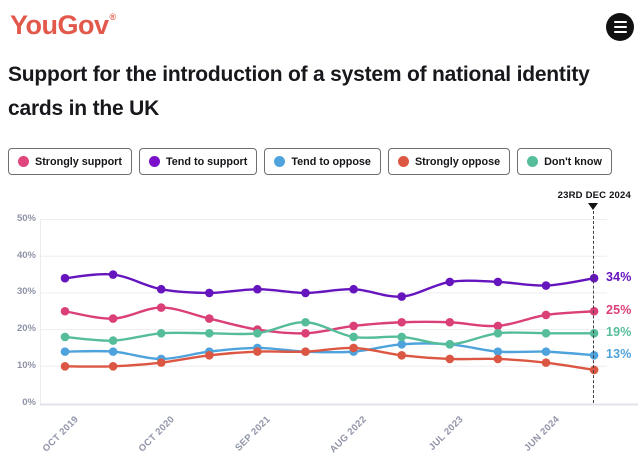 The width and height of the screenshot is (640, 463). I want to click on annotation-dashed-line, so click(593, 307).